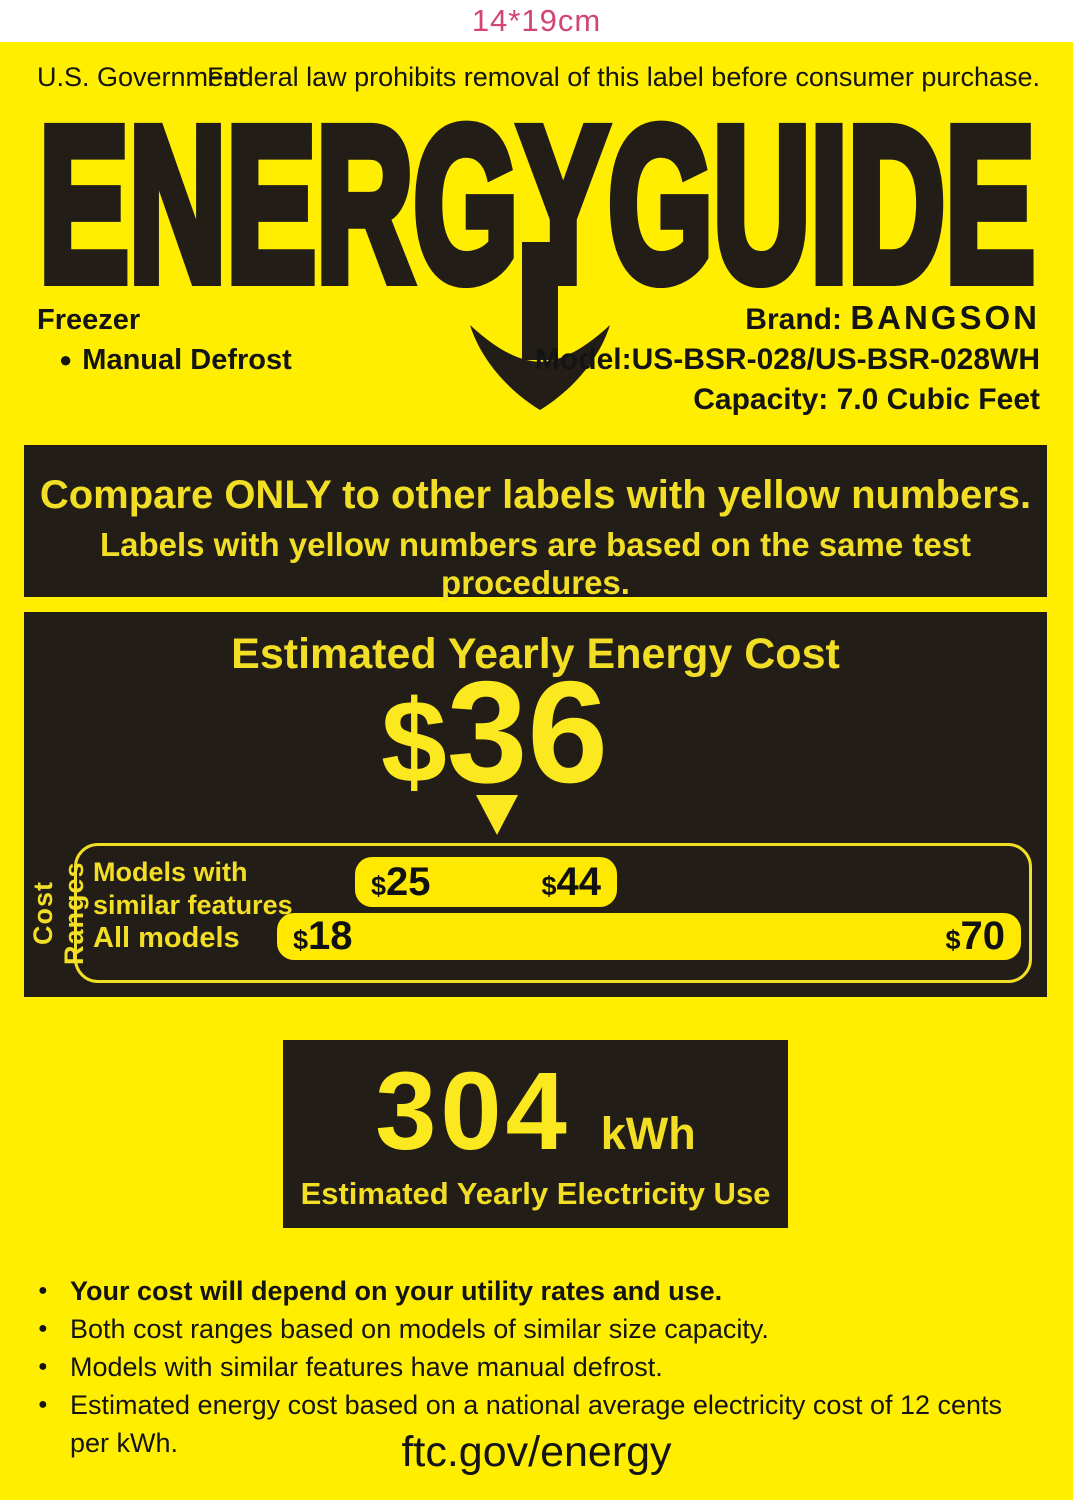  I want to click on energyguide-logo-text: ENERGYGUIDE, so click(537, 199).